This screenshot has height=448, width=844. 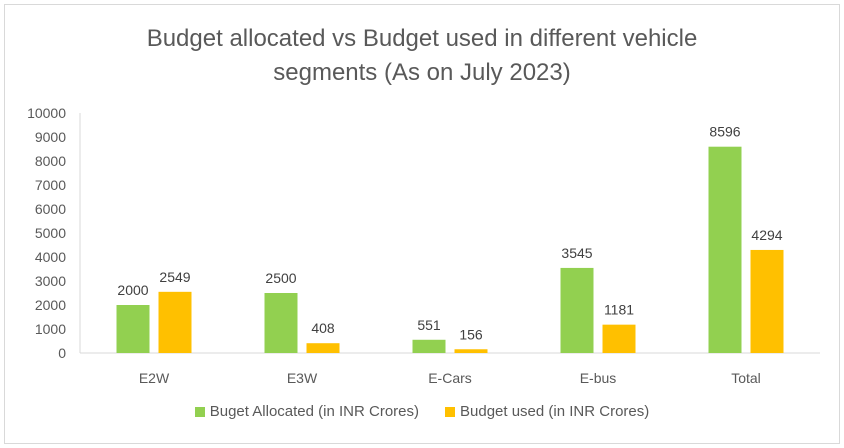 What do you see at coordinates (50, 329) in the screenshot?
I see `y-tick-label: 1000` at bounding box center [50, 329].